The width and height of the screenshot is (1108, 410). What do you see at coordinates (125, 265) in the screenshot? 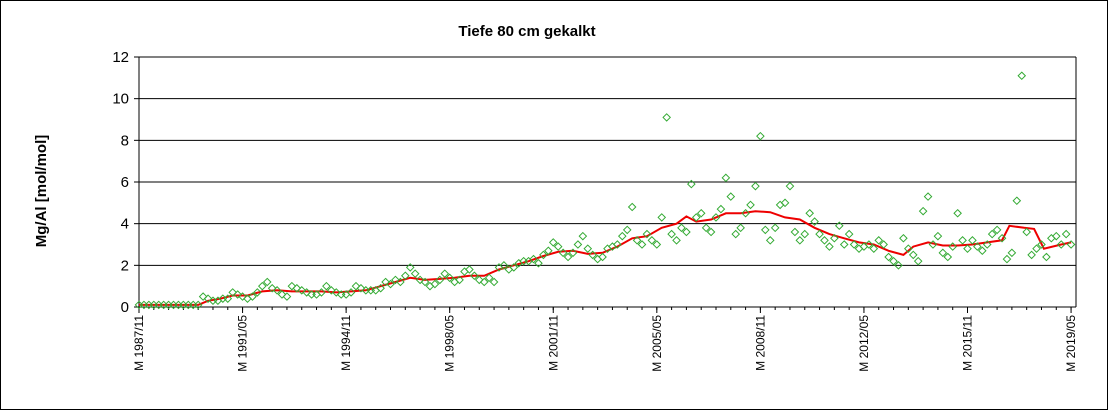
I see `y-tick-label-2: 2` at bounding box center [125, 265].